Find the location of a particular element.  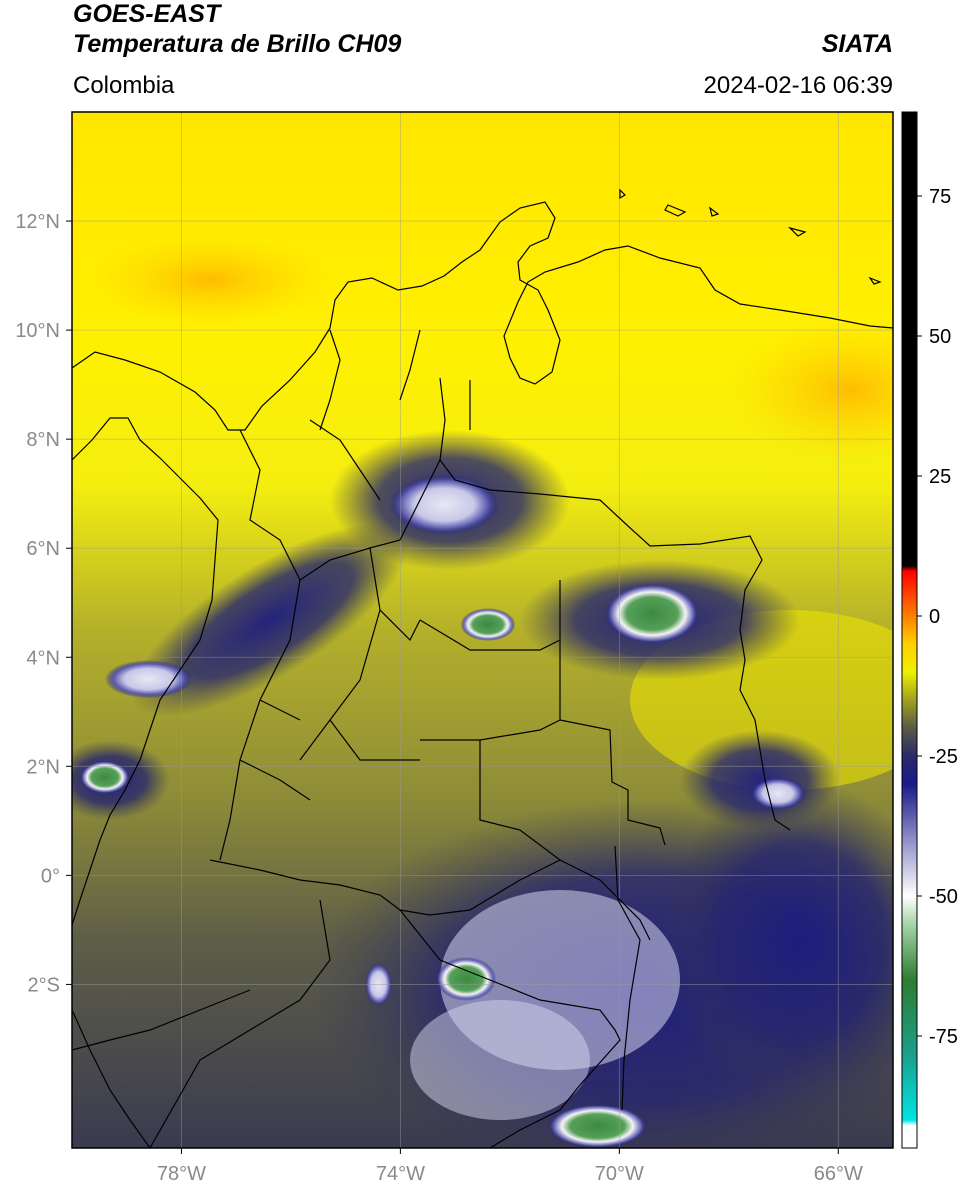

lon-tick-label: 66°W is located at coordinates (838, 1174).